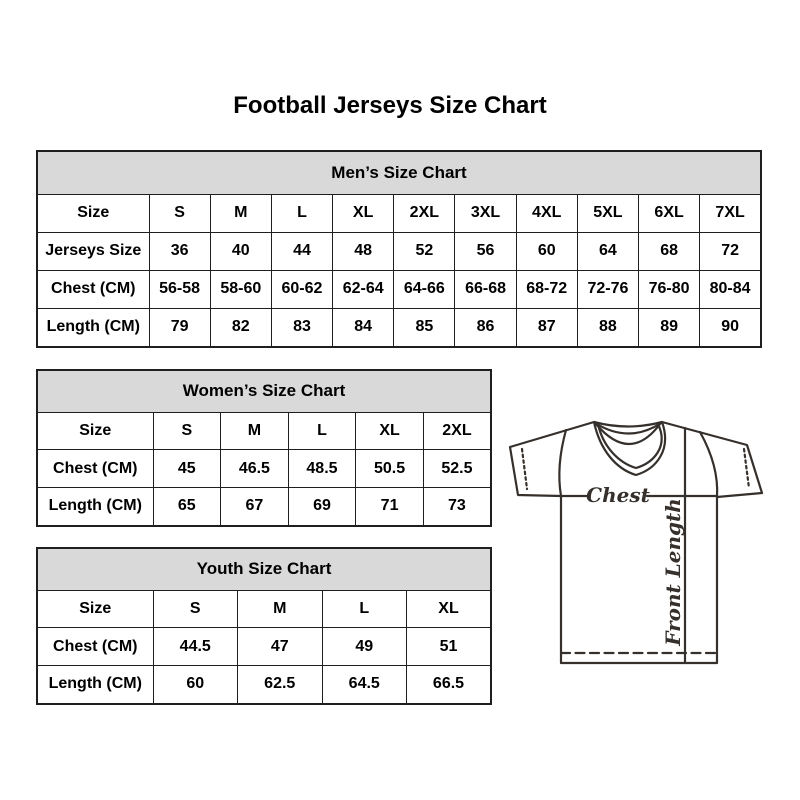 The height and width of the screenshot is (800, 800). Describe the element at coordinates (187, 506) in the screenshot. I see `size-cell: 65` at that location.